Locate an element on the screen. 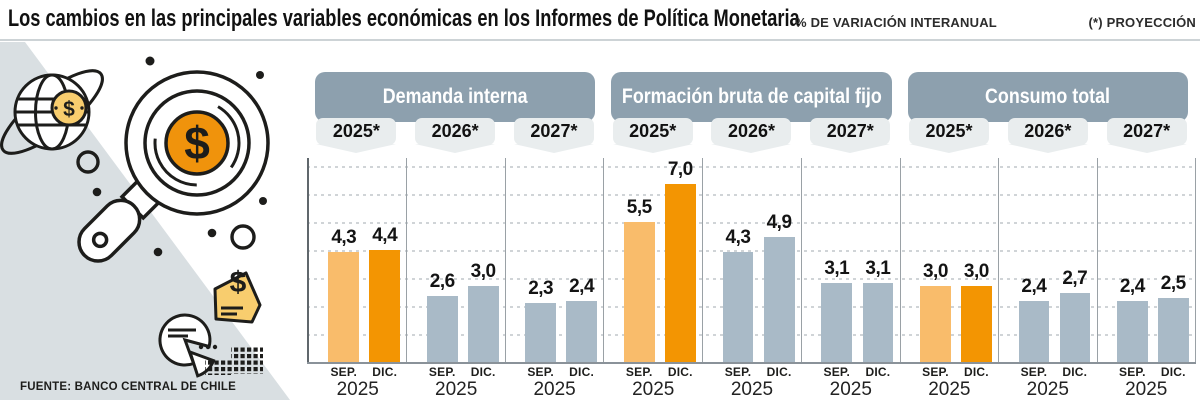 This screenshot has width=1200, height=408. group-title: Demanda interna is located at coordinates (455, 96).